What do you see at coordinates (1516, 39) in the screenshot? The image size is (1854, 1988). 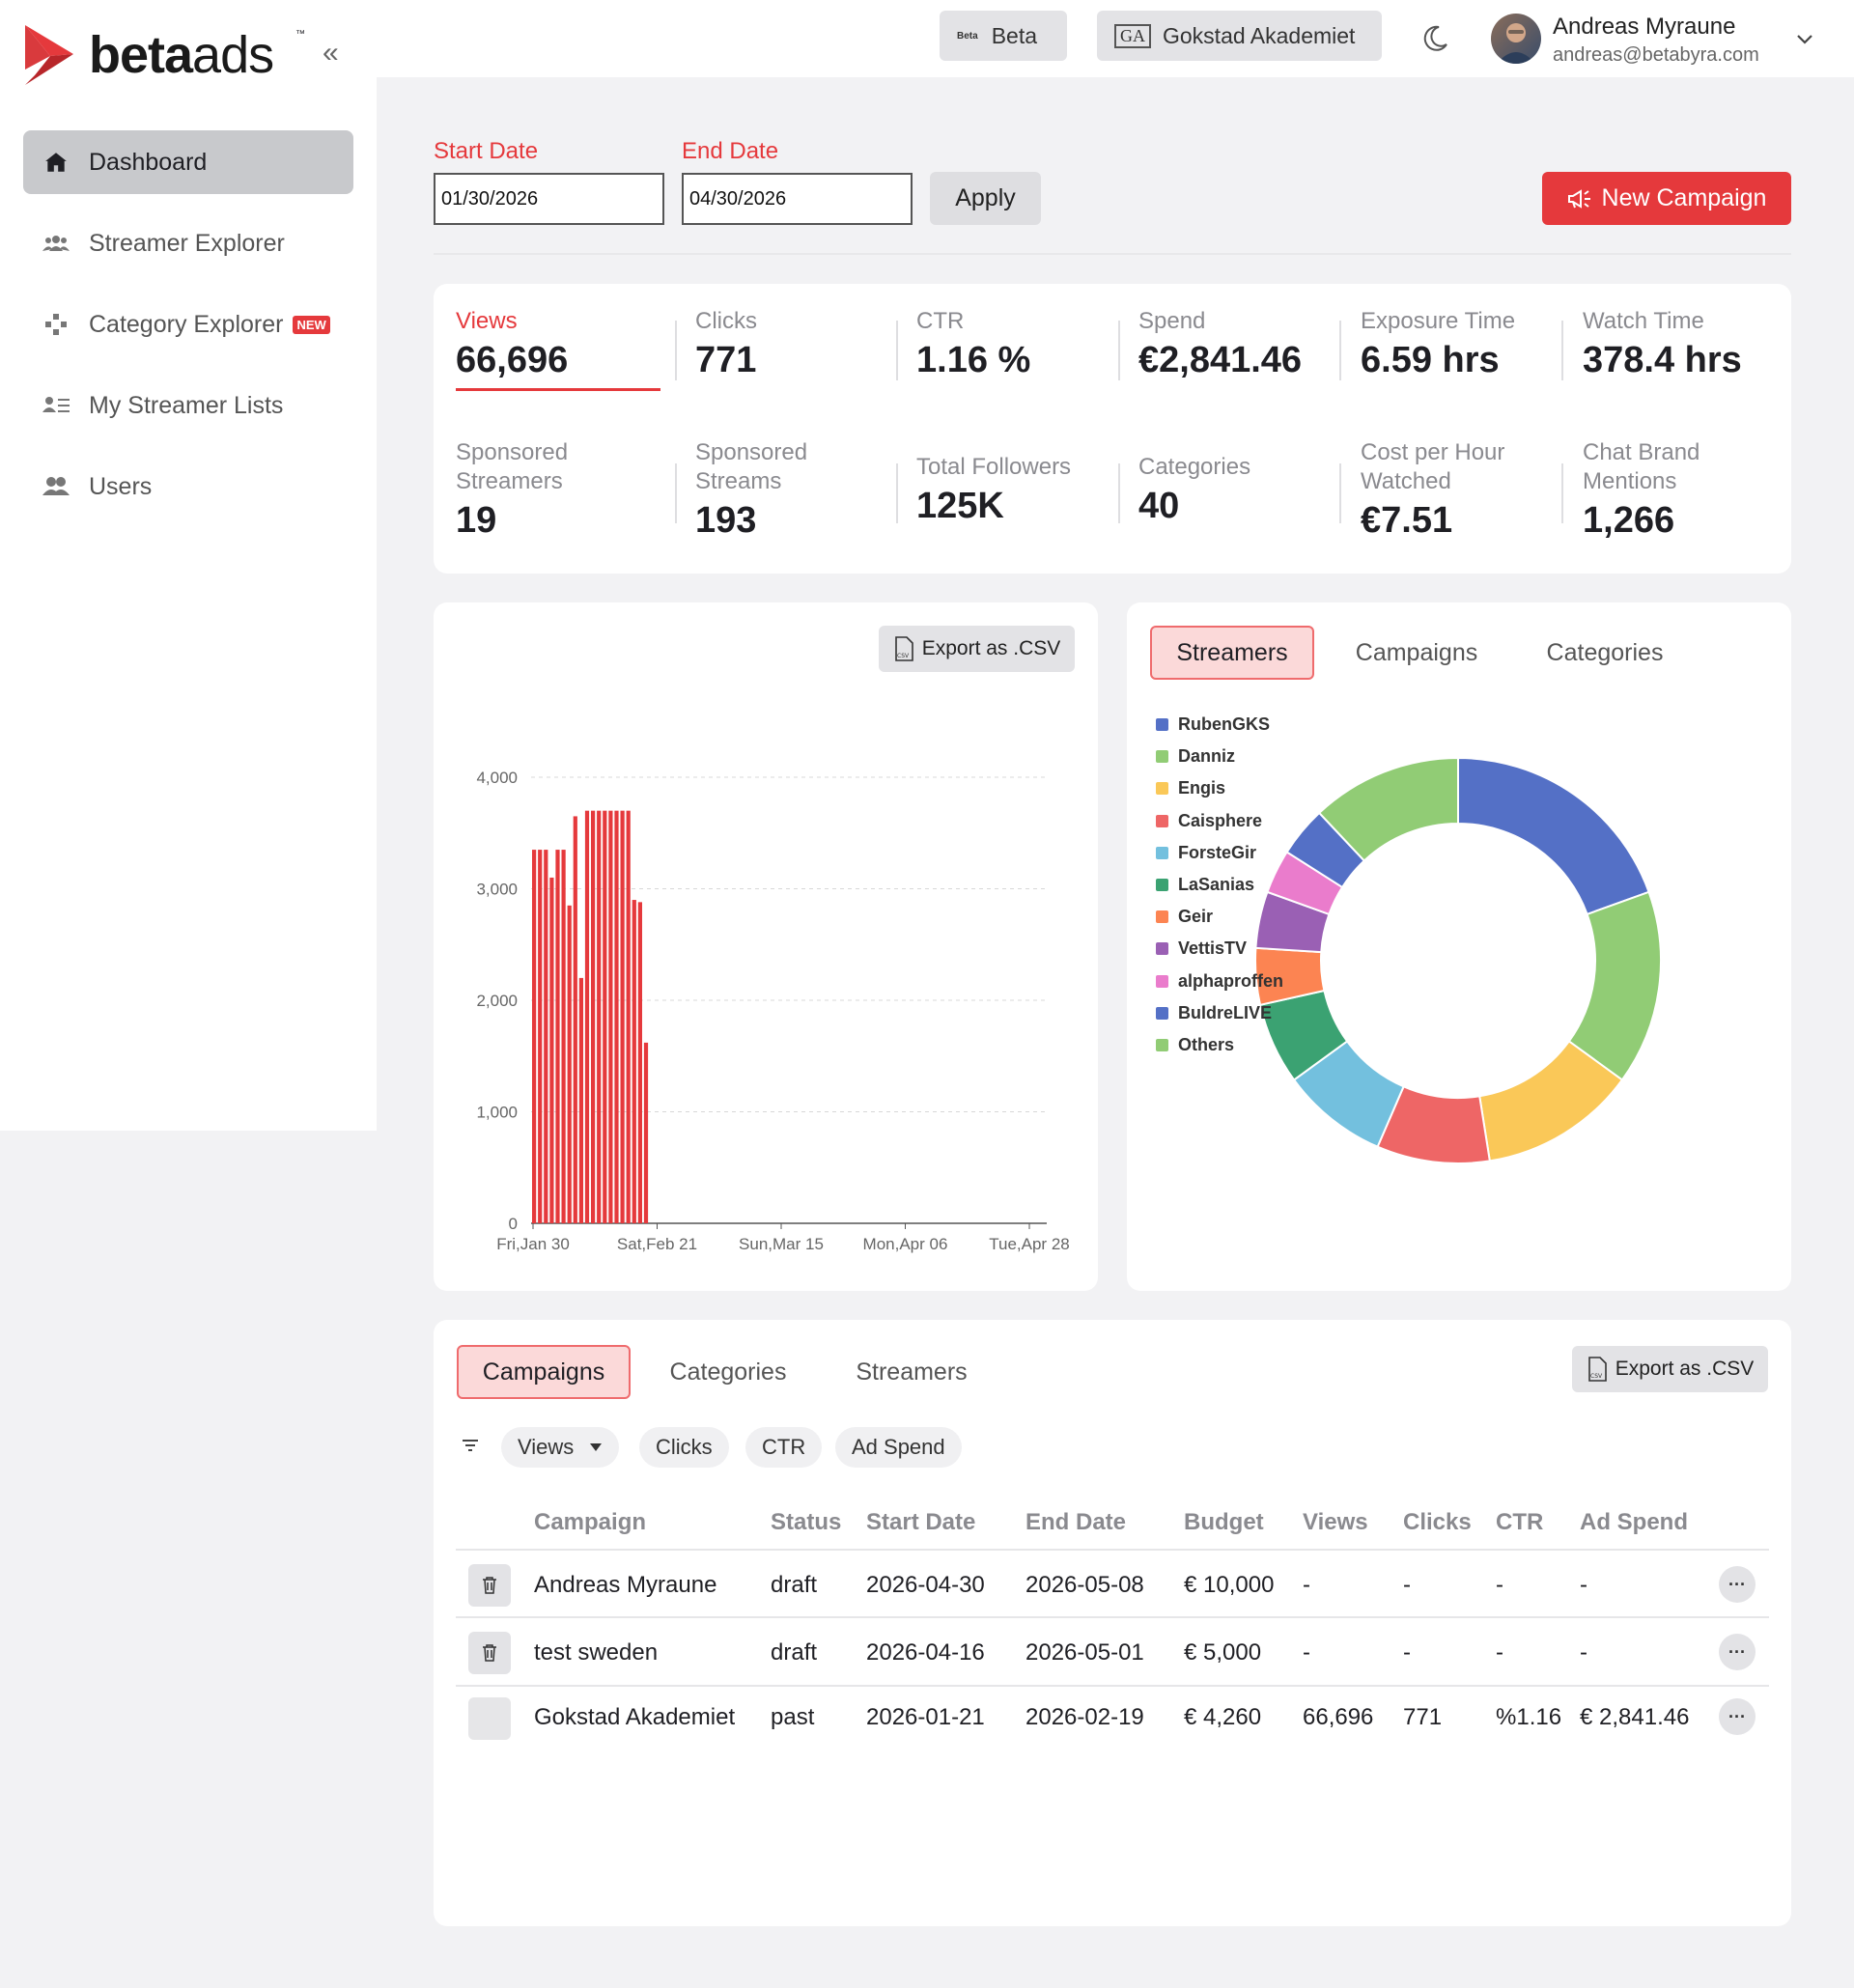 I see `avatar` at bounding box center [1516, 39].